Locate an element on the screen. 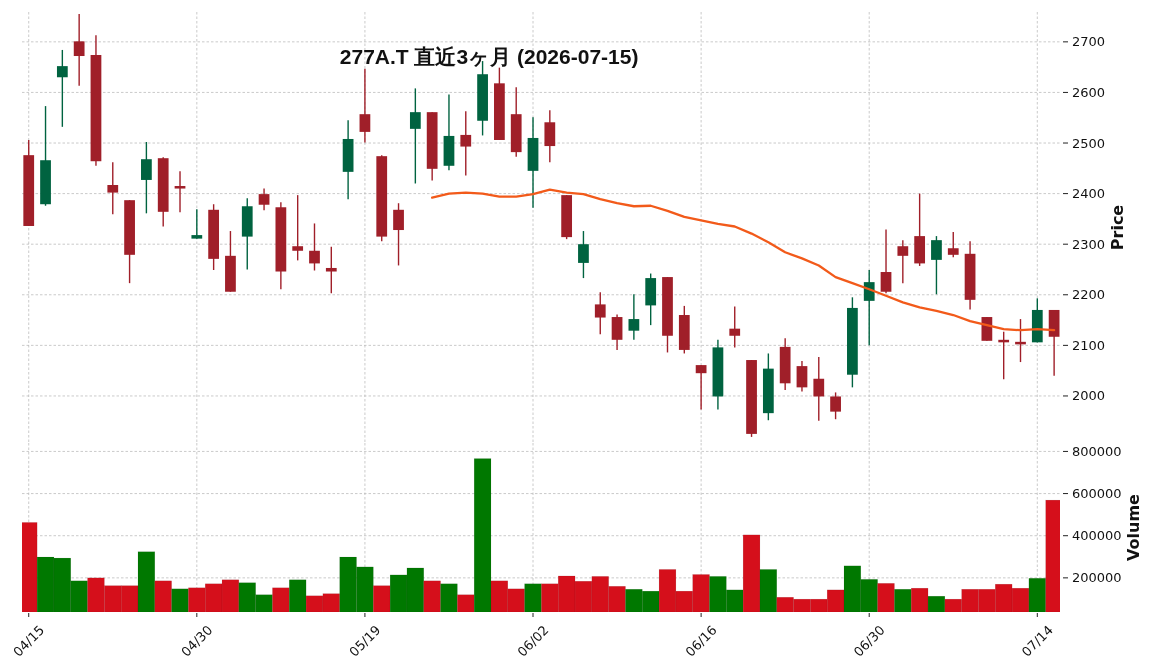  y-tick-label: 2200 is located at coordinates (1089, 295).